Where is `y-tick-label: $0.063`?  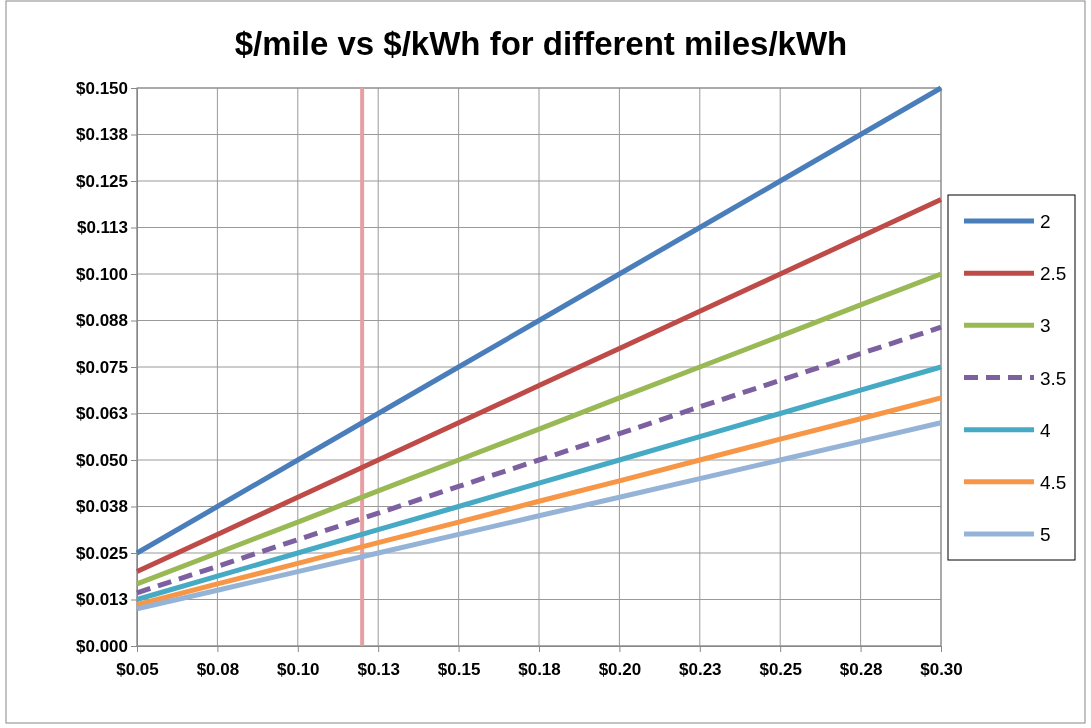 y-tick-label: $0.063 is located at coordinates (102, 414).